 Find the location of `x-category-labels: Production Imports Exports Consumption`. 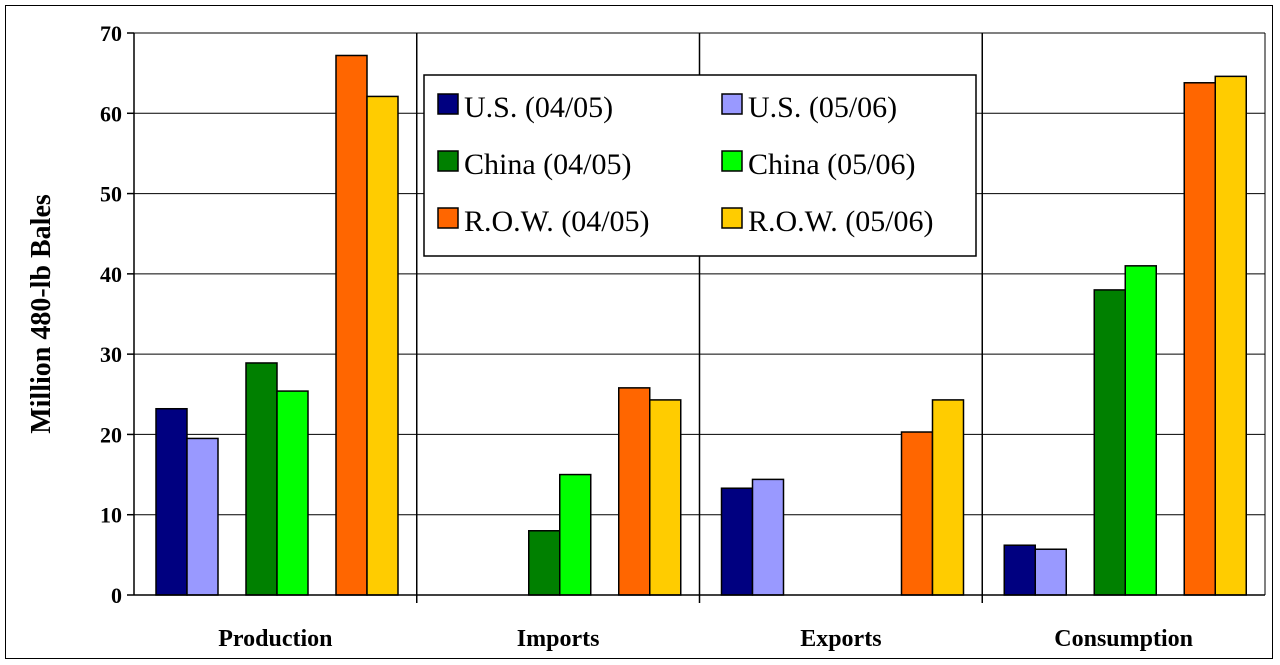

x-category-labels: Production Imports Exports Consumption is located at coordinates (705, 639).